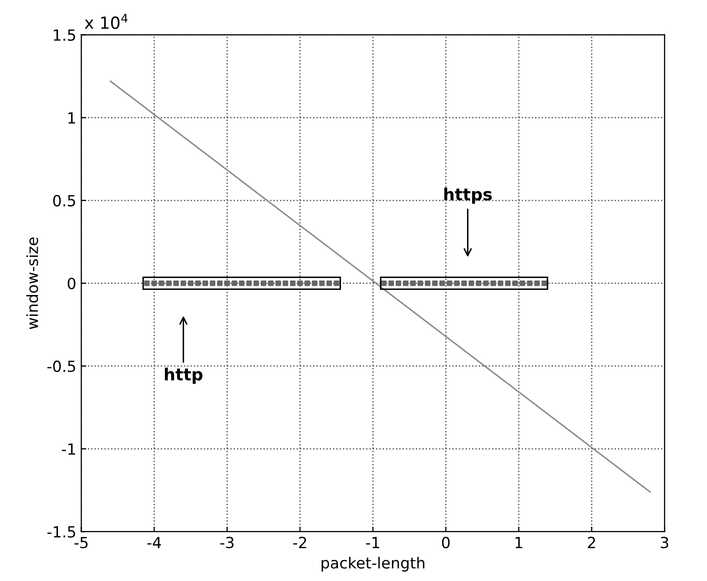 This screenshot has height=581, width=707. I want to click on y-tick-label: 1.5, so click(65, 35).